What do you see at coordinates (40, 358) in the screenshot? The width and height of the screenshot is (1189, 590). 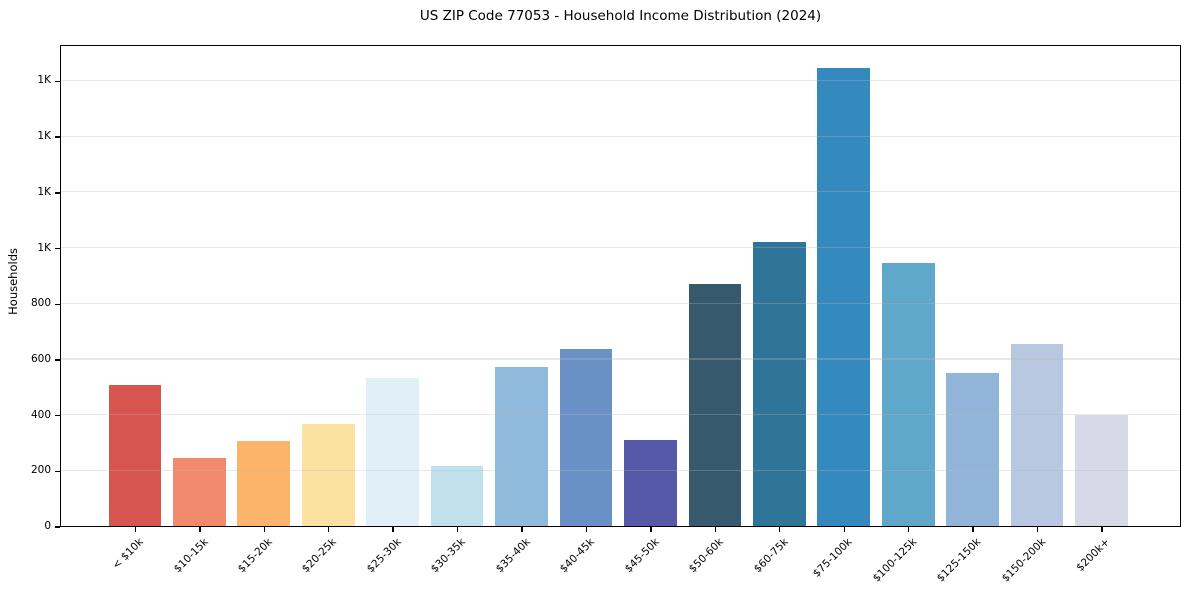 I see `y-tick-label: 600` at bounding box center [40, 358].